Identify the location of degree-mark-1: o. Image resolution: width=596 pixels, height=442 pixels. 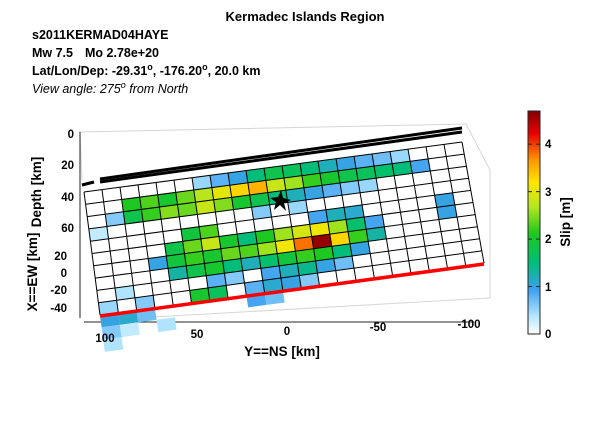
(150, 67).